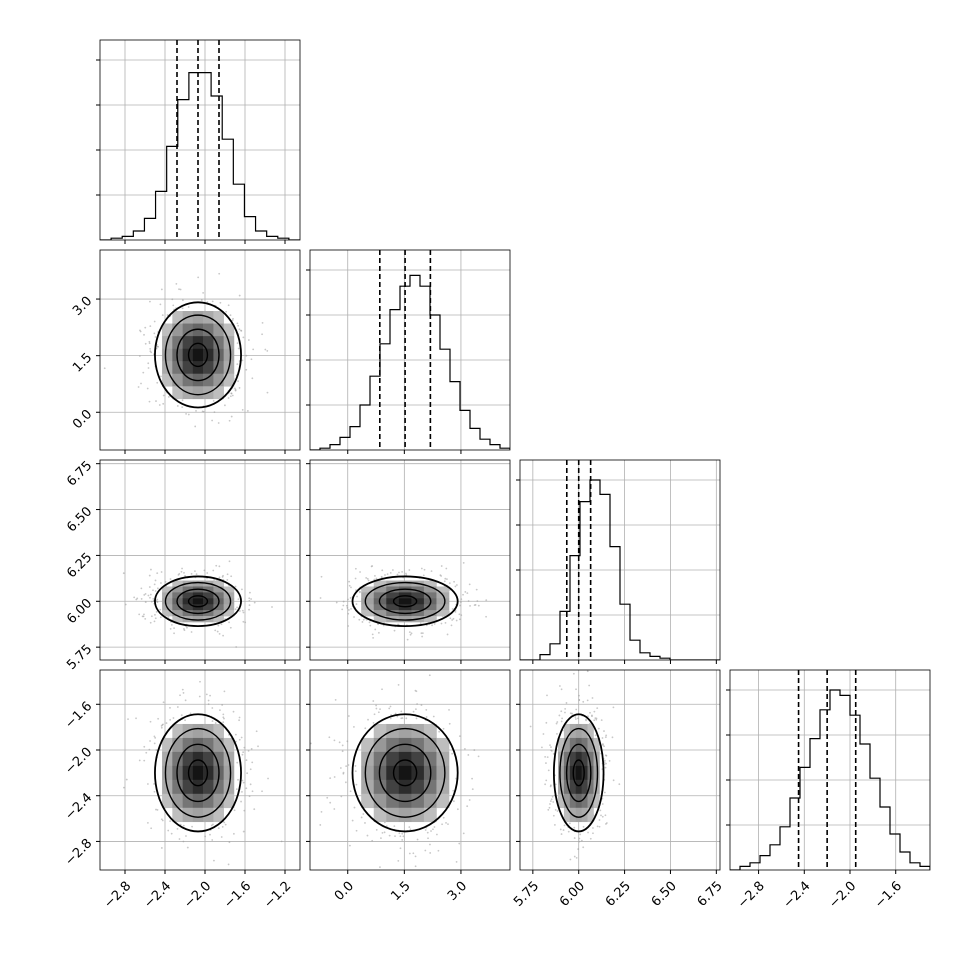 This screenshot has height=970, width=970. What do you see at coordinates (842, 895) in the screenshot?
I see `x-tick-label: −2.0` at bounding box center [842, 895].